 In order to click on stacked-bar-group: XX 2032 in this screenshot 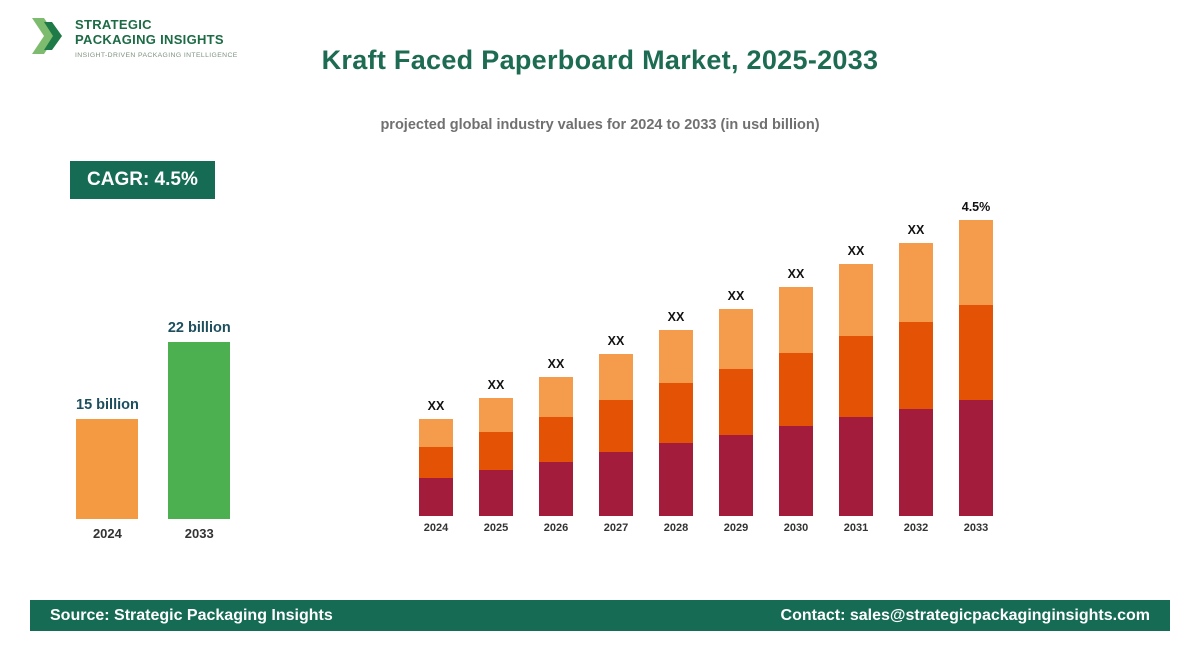, I will do `click(916, 378)`.